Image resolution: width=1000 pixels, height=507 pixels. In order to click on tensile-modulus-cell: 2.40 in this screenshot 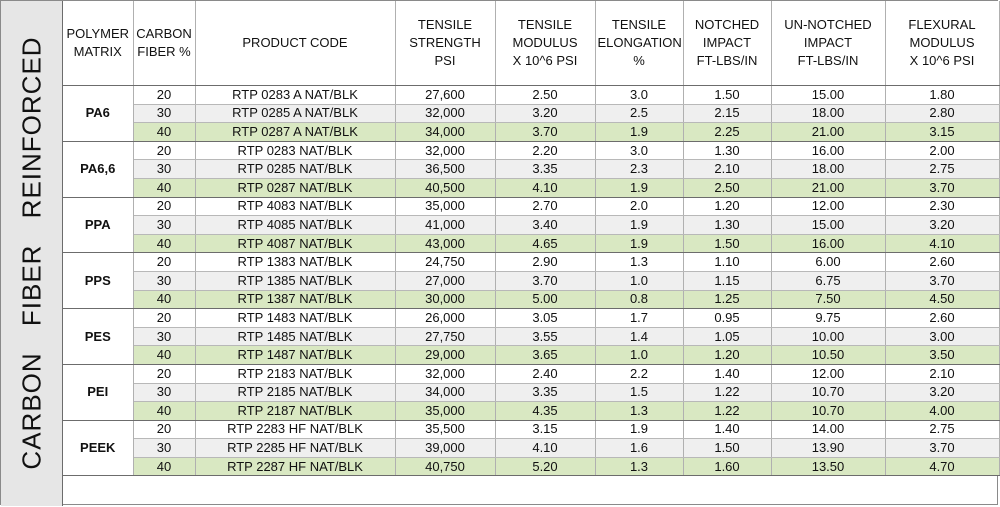, I will do `click(545, 374)`.